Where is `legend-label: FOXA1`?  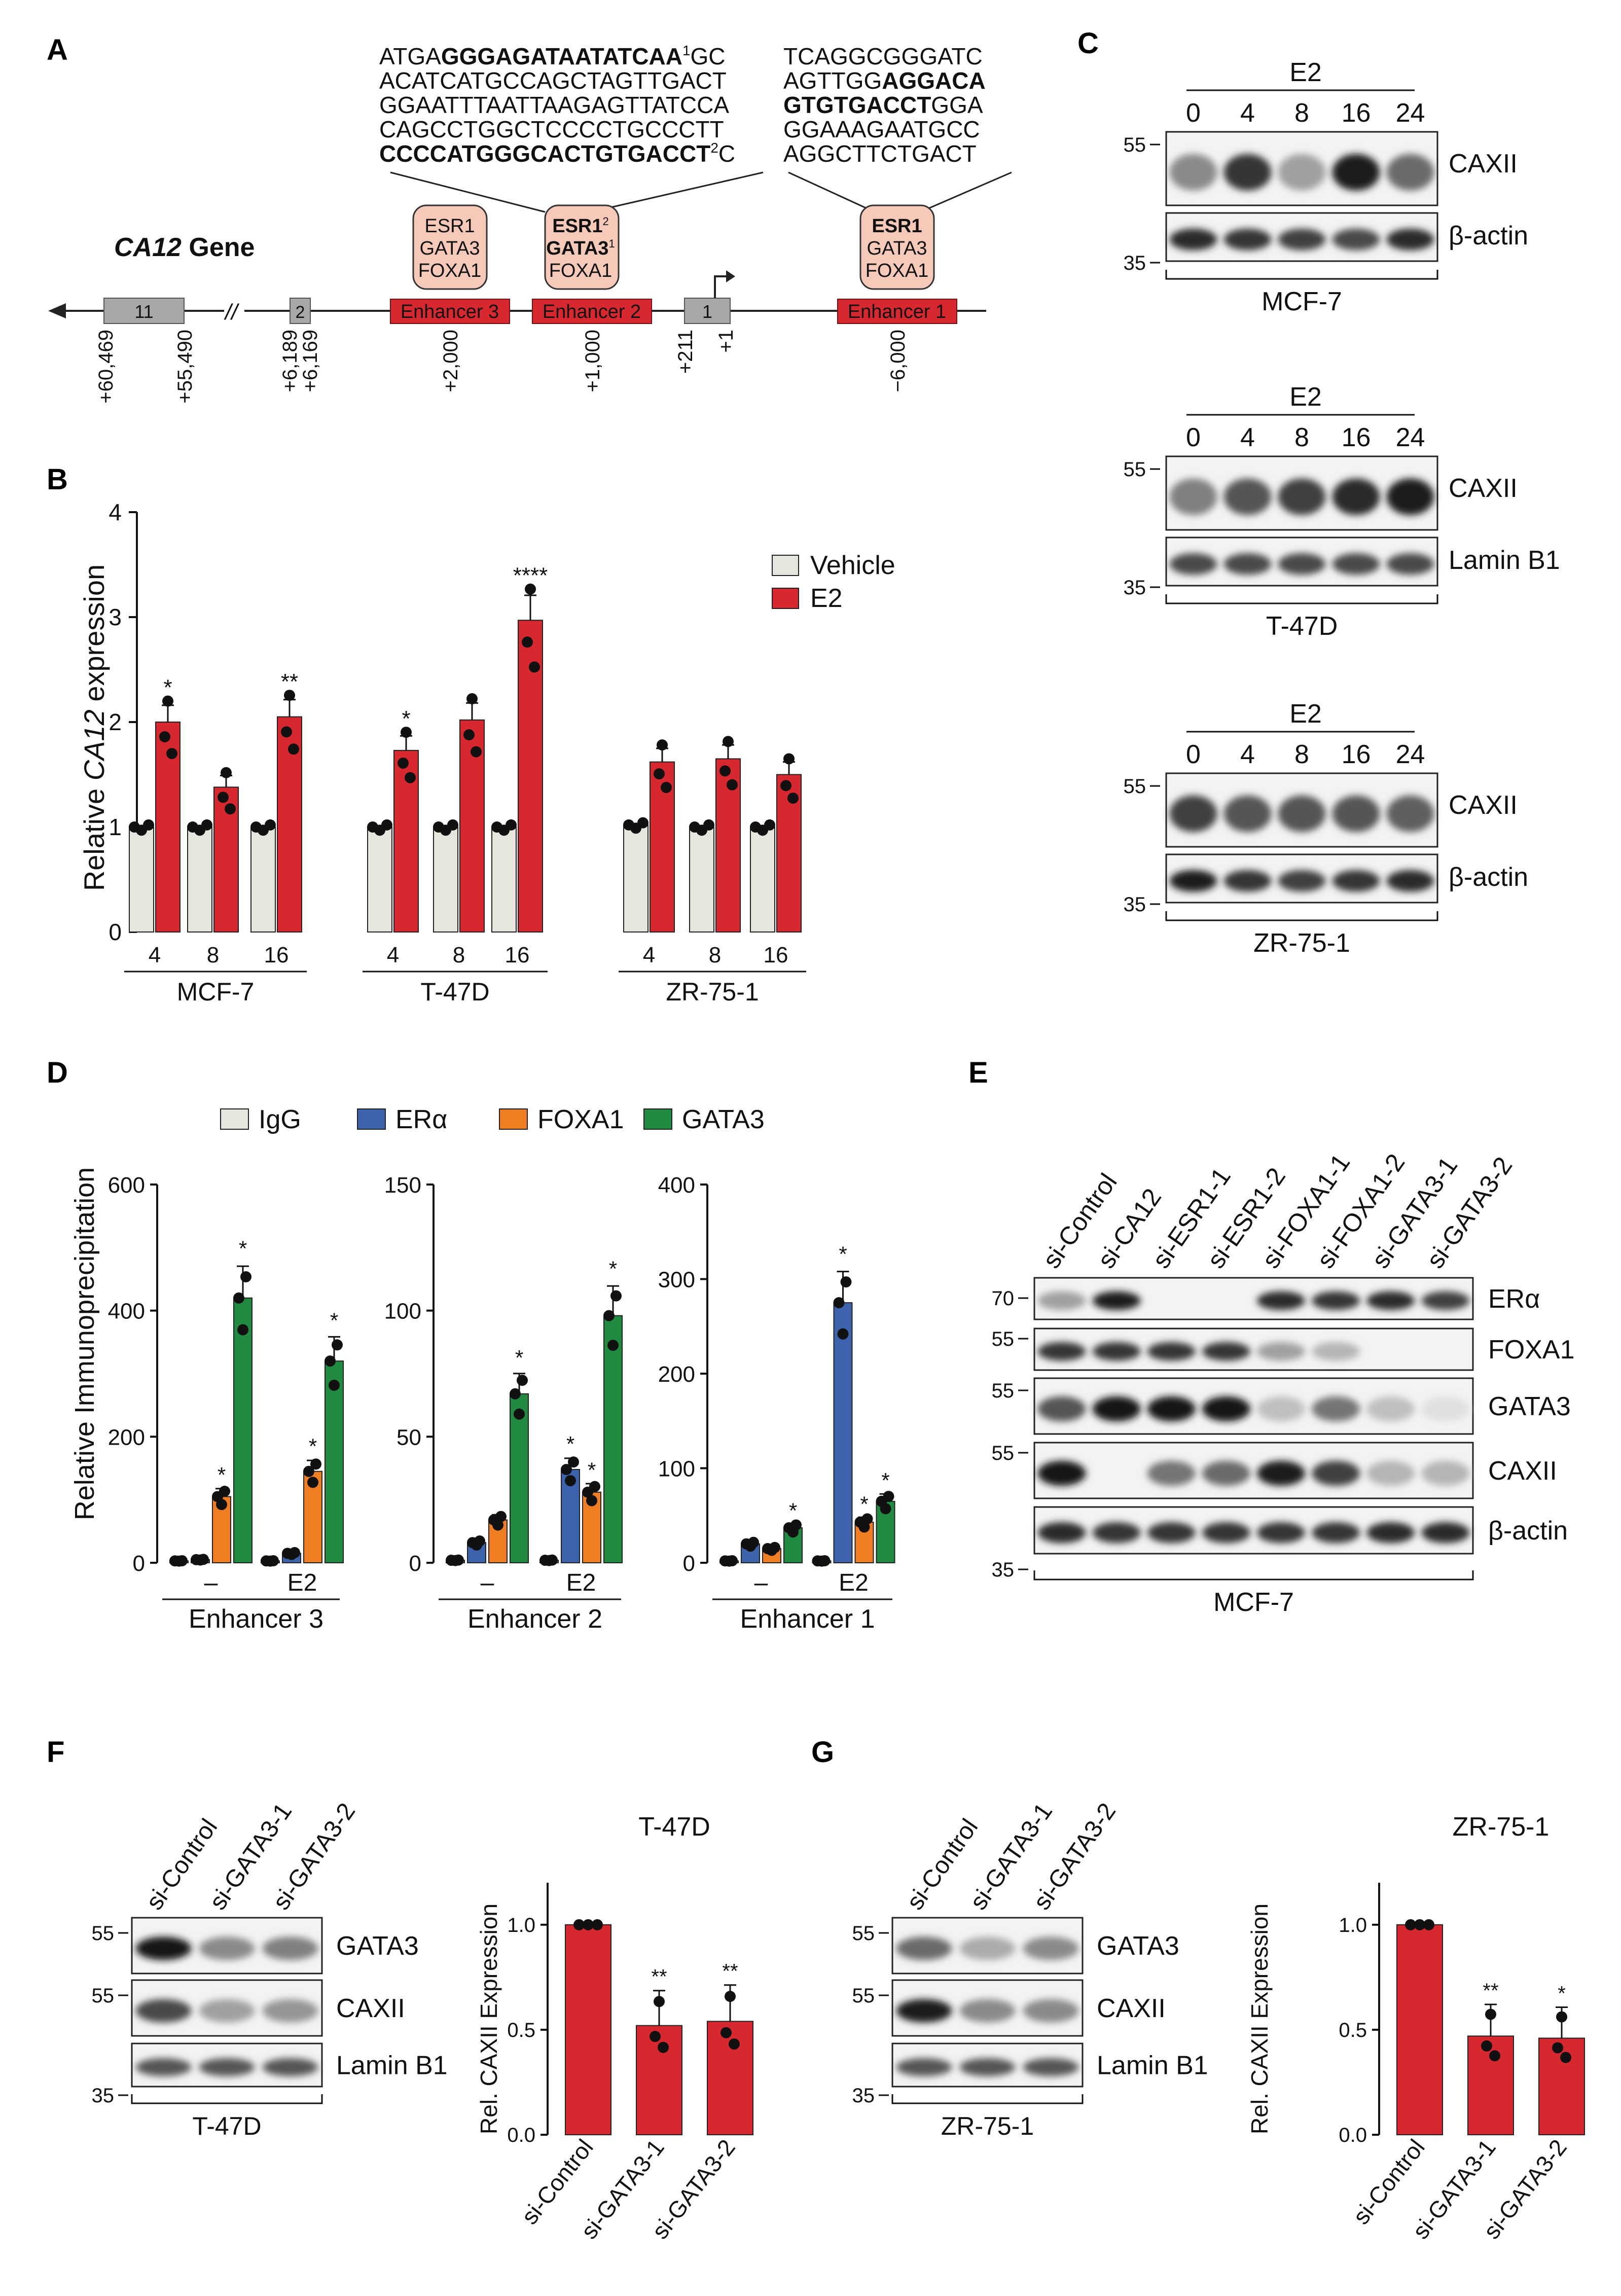
legend-label: FOXA1 is located at coordinates (580, 1119).